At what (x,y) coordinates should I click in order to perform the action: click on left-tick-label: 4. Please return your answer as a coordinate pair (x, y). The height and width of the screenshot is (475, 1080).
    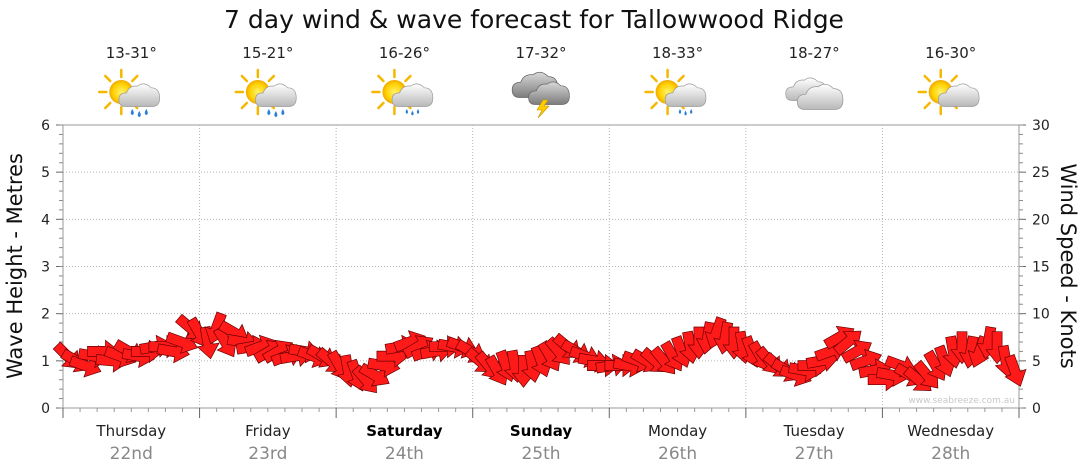
    Looking at the image, I should click on (45, 220).